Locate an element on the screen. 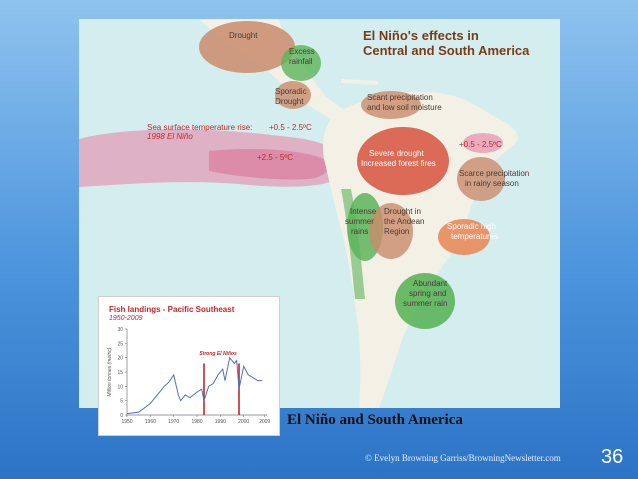 This screenshot has height=479, width=638. label-scant-precip-2: and low soil moisture is located at coordinates (404, 107).